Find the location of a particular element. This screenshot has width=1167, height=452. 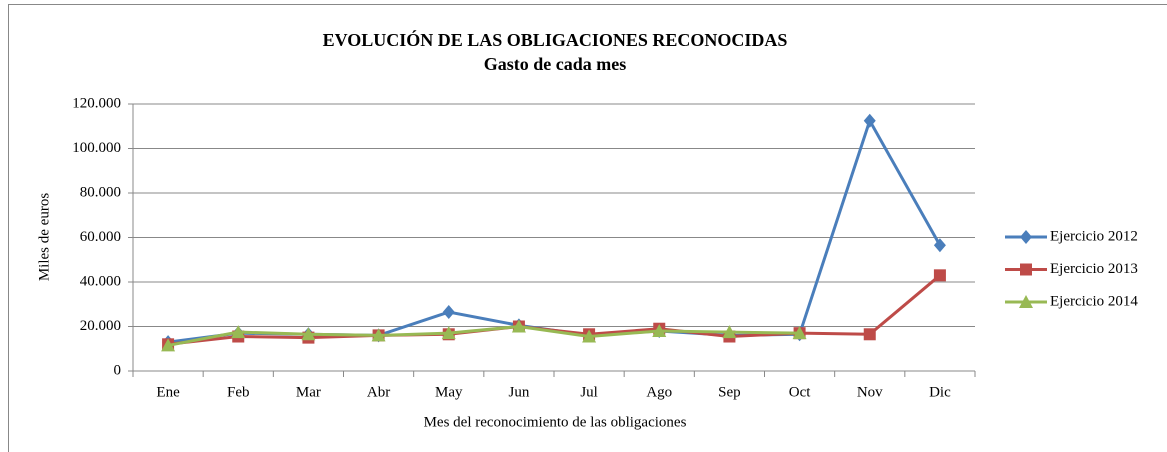

y-tick-label: 100.000 is located at coordinates (96, 148).